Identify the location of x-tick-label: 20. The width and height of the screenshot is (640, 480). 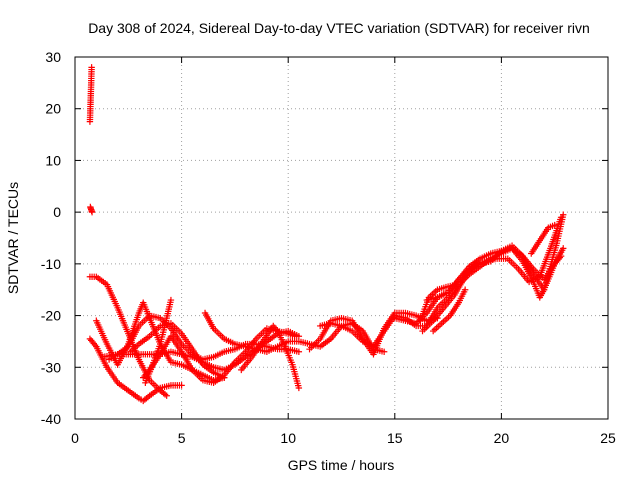
(502, 438).